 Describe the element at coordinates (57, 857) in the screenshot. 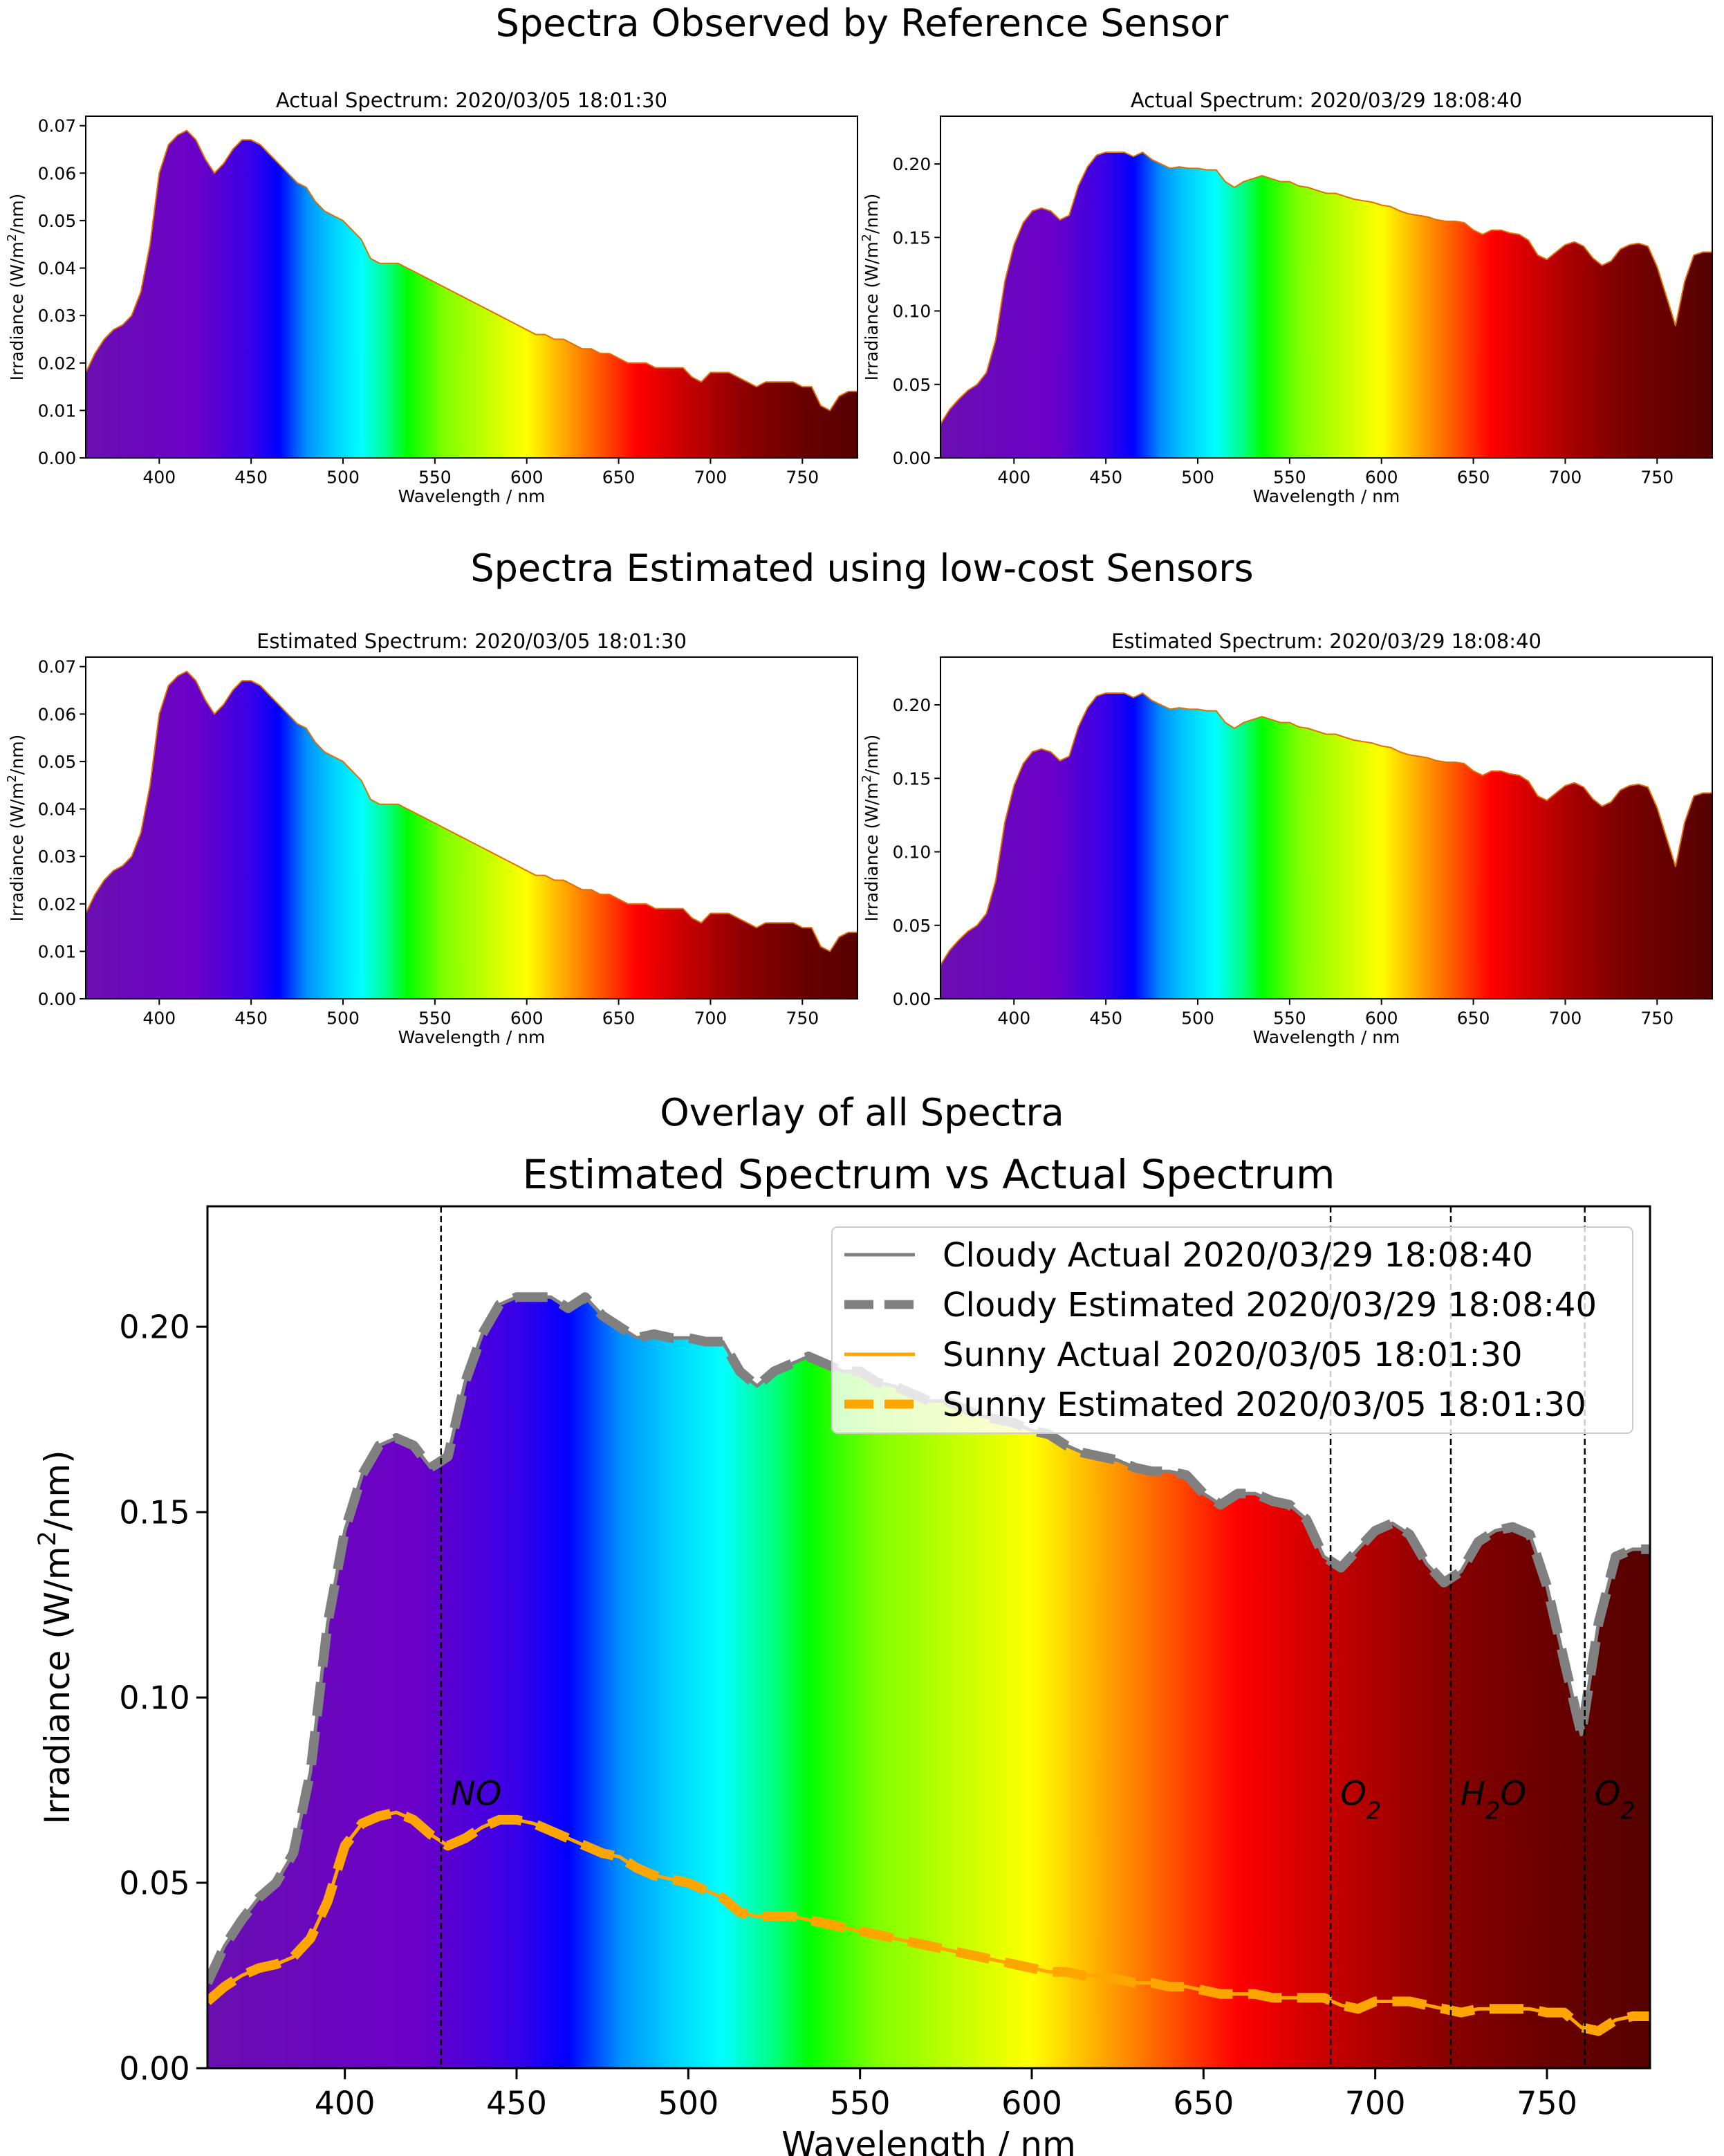

I see `y-tick-label: 0.03` at that location.